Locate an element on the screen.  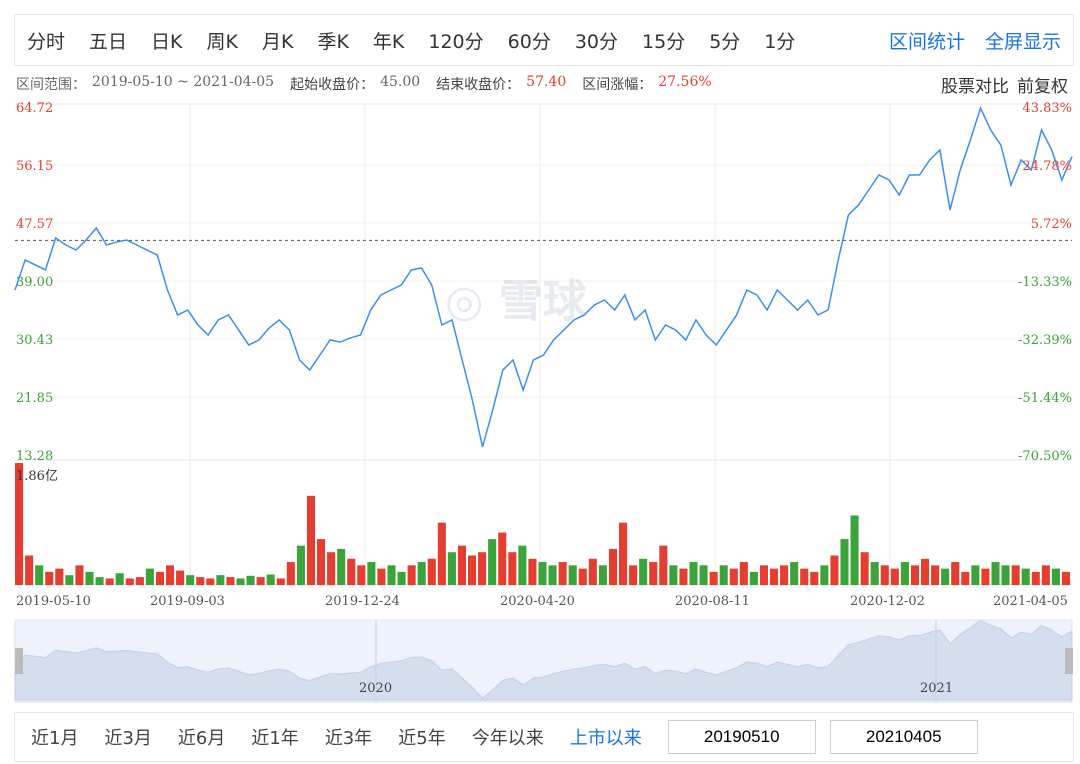
range-option-active: 上市以来 is located at coordinates (605, 738).